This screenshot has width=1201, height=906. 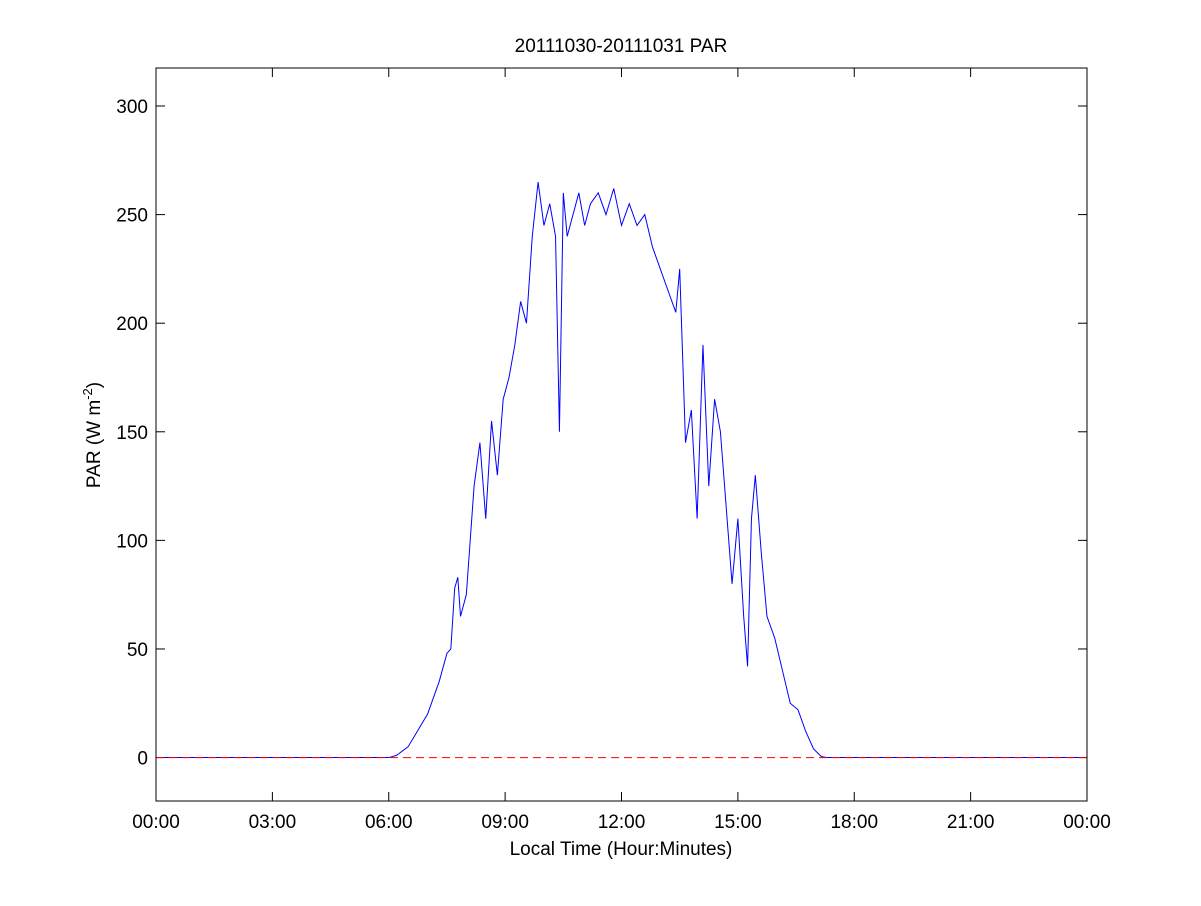 What do you see at coordinates (132, 324) in the screenshot?
I see `y-tick-label: 200` at bounding box center [132, 324].